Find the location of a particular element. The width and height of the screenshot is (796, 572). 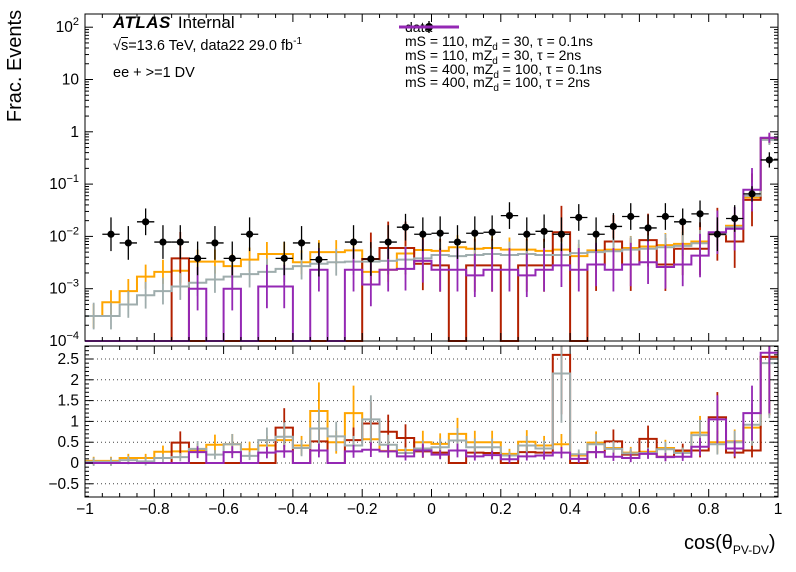

x-tick-label: 1 is located at coordinates (778, 509).